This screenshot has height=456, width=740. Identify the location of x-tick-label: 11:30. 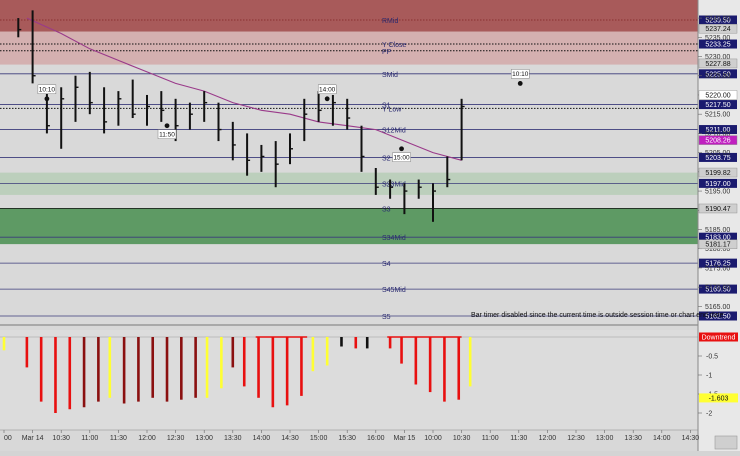
(518, 438).